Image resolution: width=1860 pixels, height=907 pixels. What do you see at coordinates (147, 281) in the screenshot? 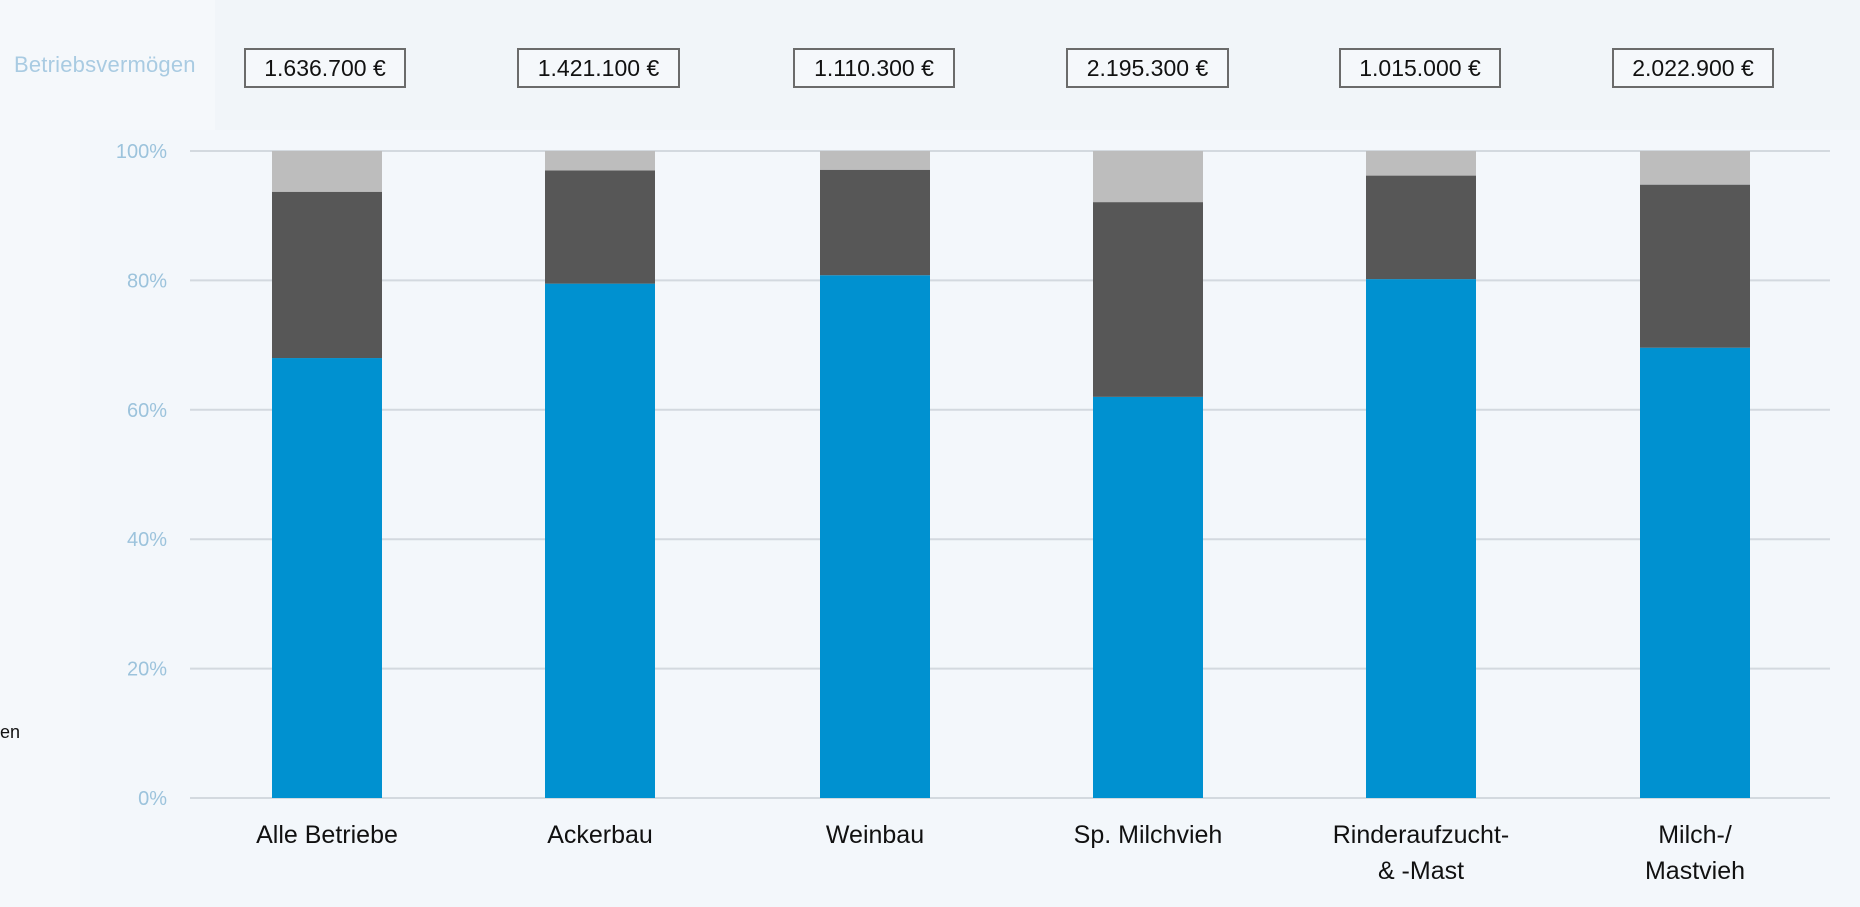
I see `y-tick-label: 80%` at bounding box center [147, 281].